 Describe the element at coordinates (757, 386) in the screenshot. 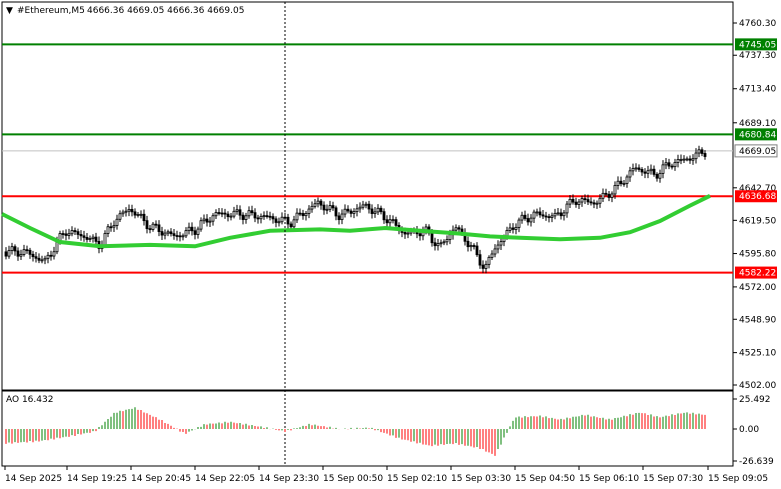

I see `price-tick-label: 4502.00` at that location.